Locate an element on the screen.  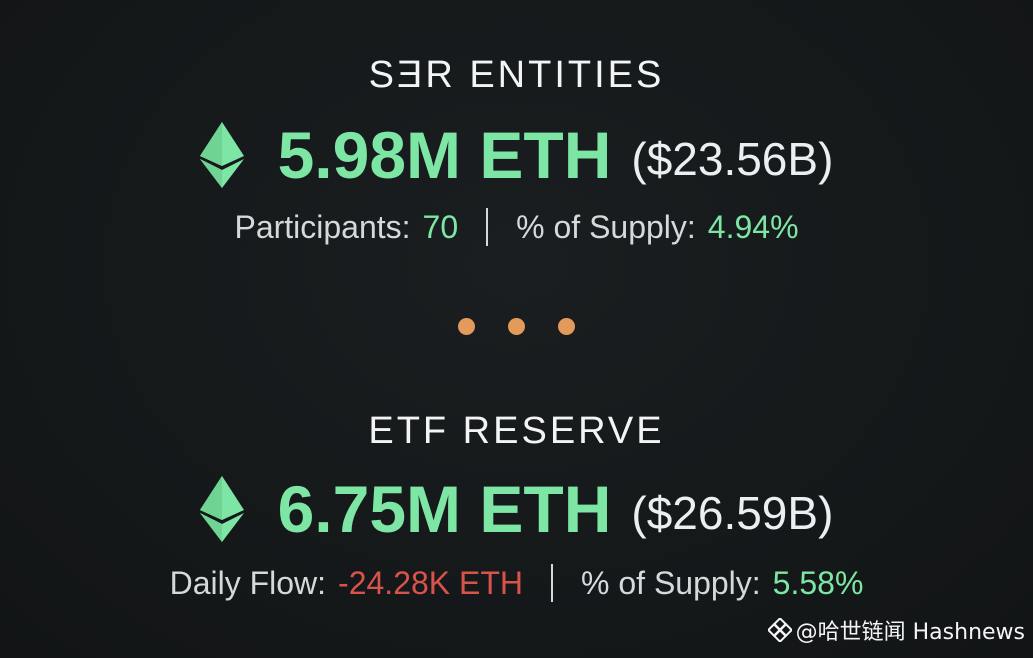
ser-entities-eth-amount: 5.98M ETH is located at coordinates (444, 155).